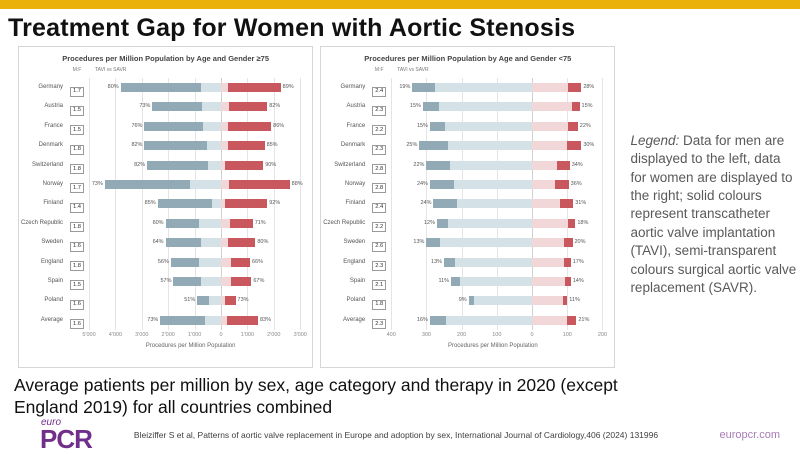 The width and height of the screenshot is (800, 454). Describe the element at coordinates (379, 87) in the screenshot. I see `mf-ratio-box: 2.4` at that location.